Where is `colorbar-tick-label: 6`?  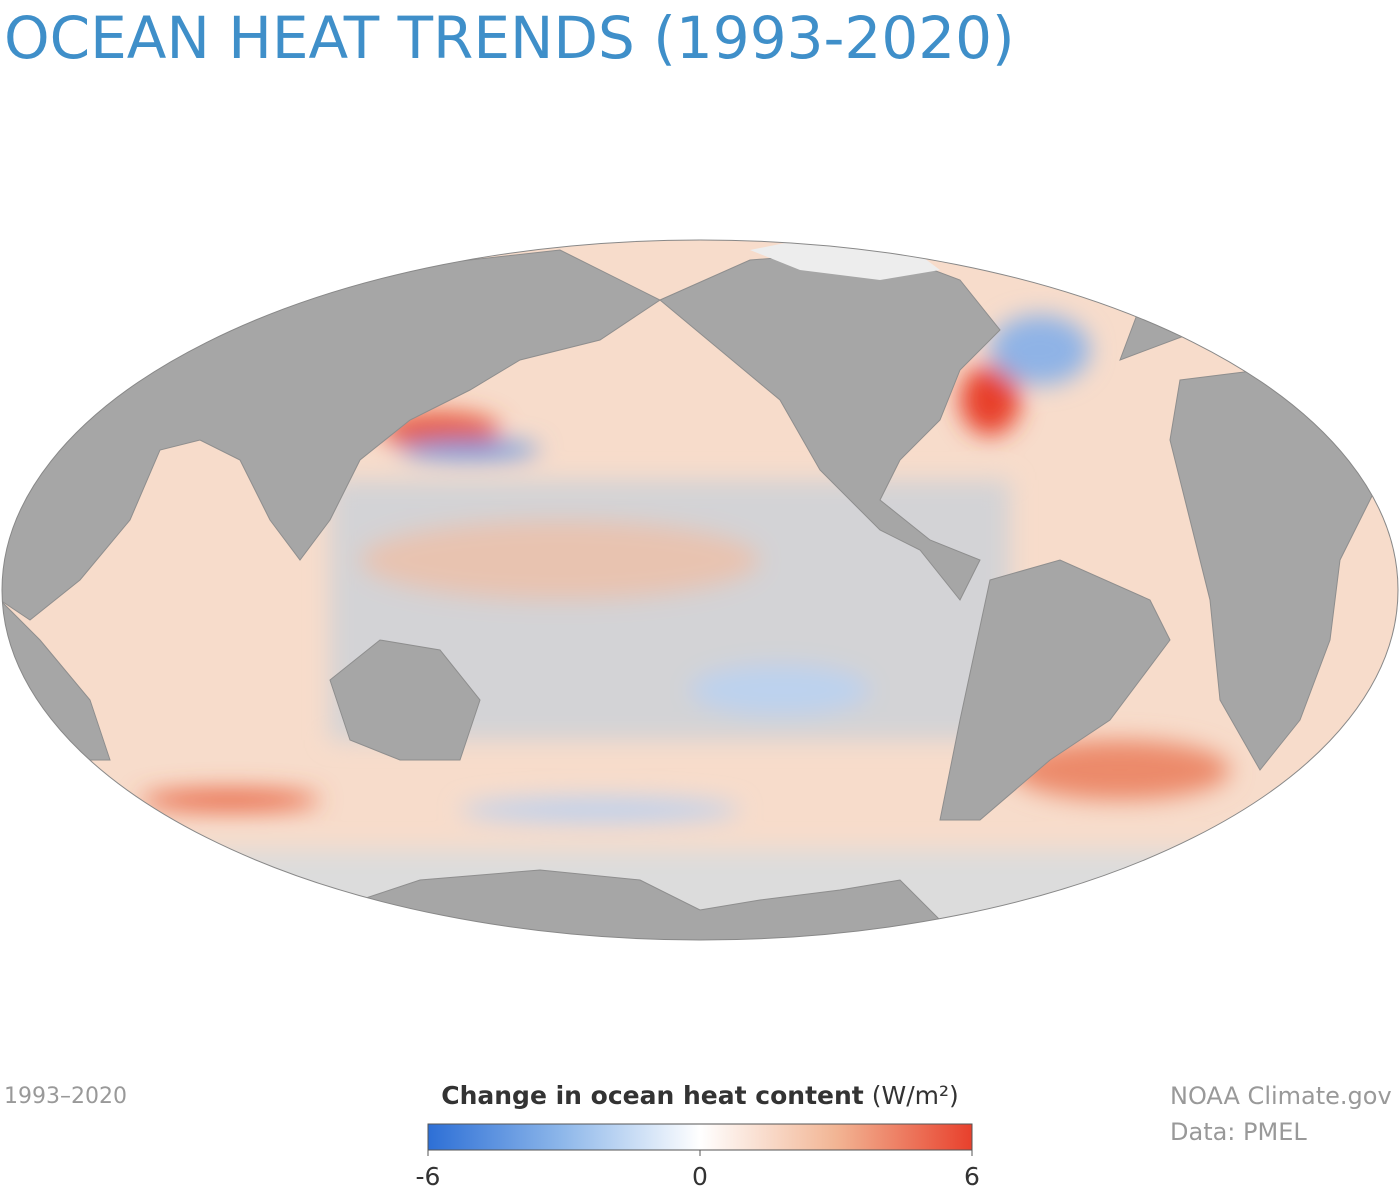 colorbar-tick-label: 6 is located at coordinates (972, 1176).